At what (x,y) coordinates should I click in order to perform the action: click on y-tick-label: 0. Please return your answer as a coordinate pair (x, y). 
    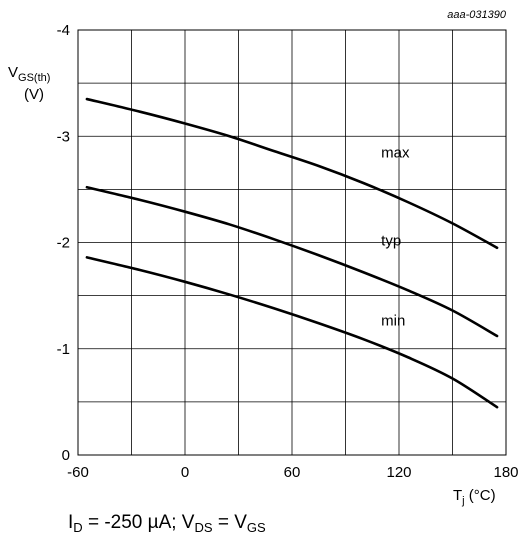
    Looking at the image, I should click on (66, 455).